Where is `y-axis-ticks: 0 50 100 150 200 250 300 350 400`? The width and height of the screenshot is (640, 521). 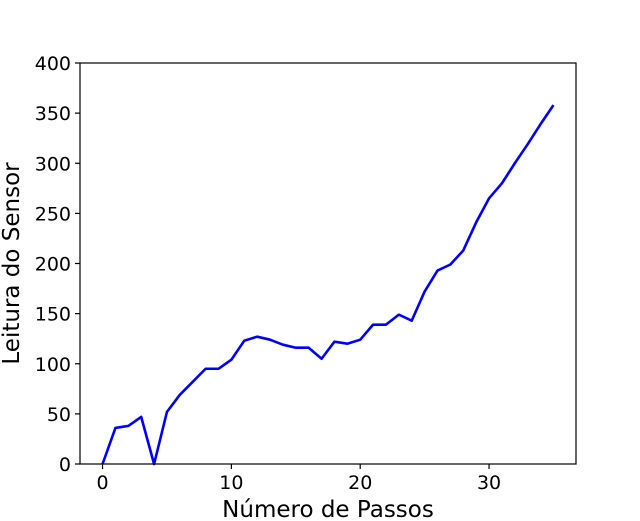 y-axis-ticks: 0 50 100 150 200 250 300 350 400 is located at coordinates (57, 264).